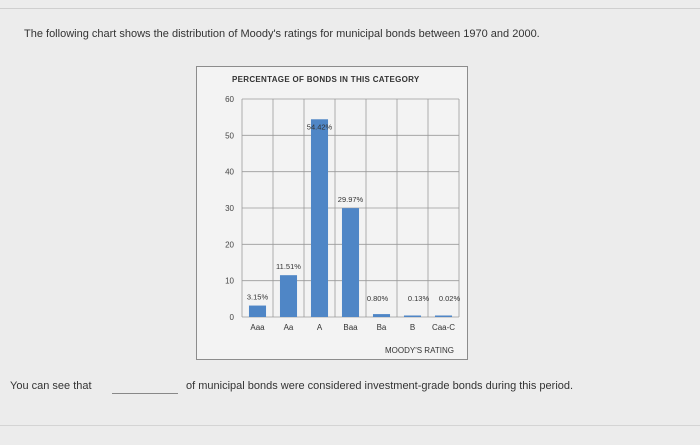 The height and width of the screenshot is (445, 700). I want to click on x-tick-label: A, so click(320, 327).